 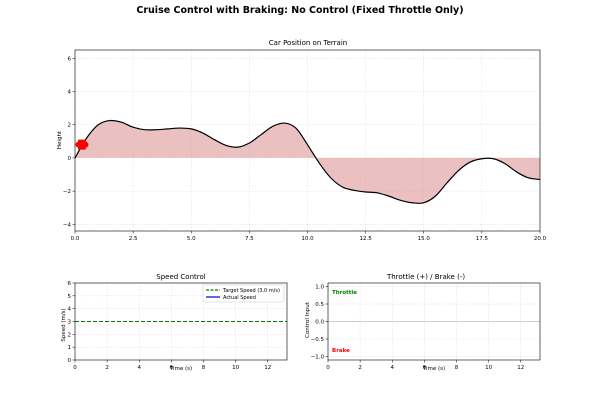 I want to click on control-ytick-label: −1.0, so click(x=318, y=358).